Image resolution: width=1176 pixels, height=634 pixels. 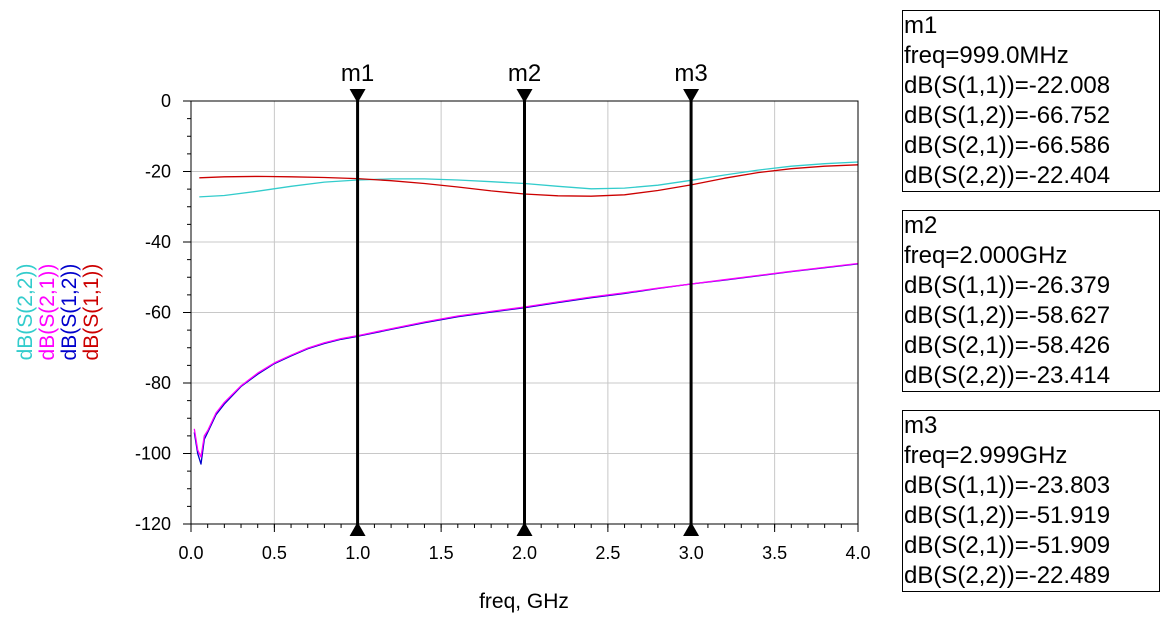 I want to click on marker-readout-line: dB(S(2,2))=-22.404, so click(x=1007, y=175).